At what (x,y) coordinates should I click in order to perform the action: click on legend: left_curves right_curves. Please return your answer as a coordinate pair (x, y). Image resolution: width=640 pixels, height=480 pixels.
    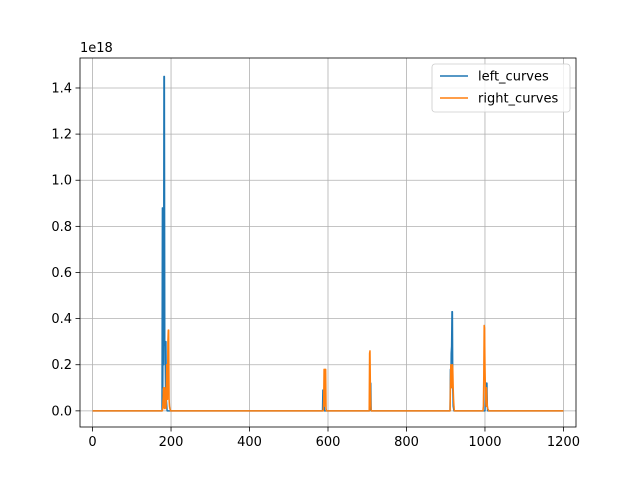
    Looking at the image, I should click on (501, 88).